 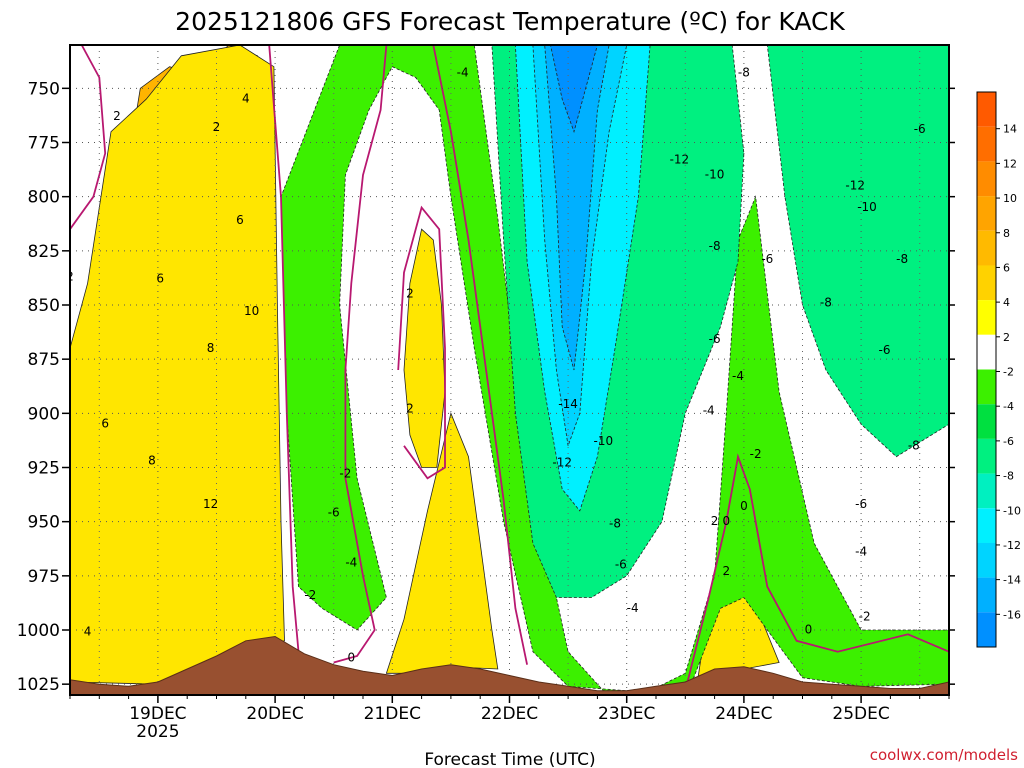 I want to click on y-tick-label: 975, so click(x=44, y=577).